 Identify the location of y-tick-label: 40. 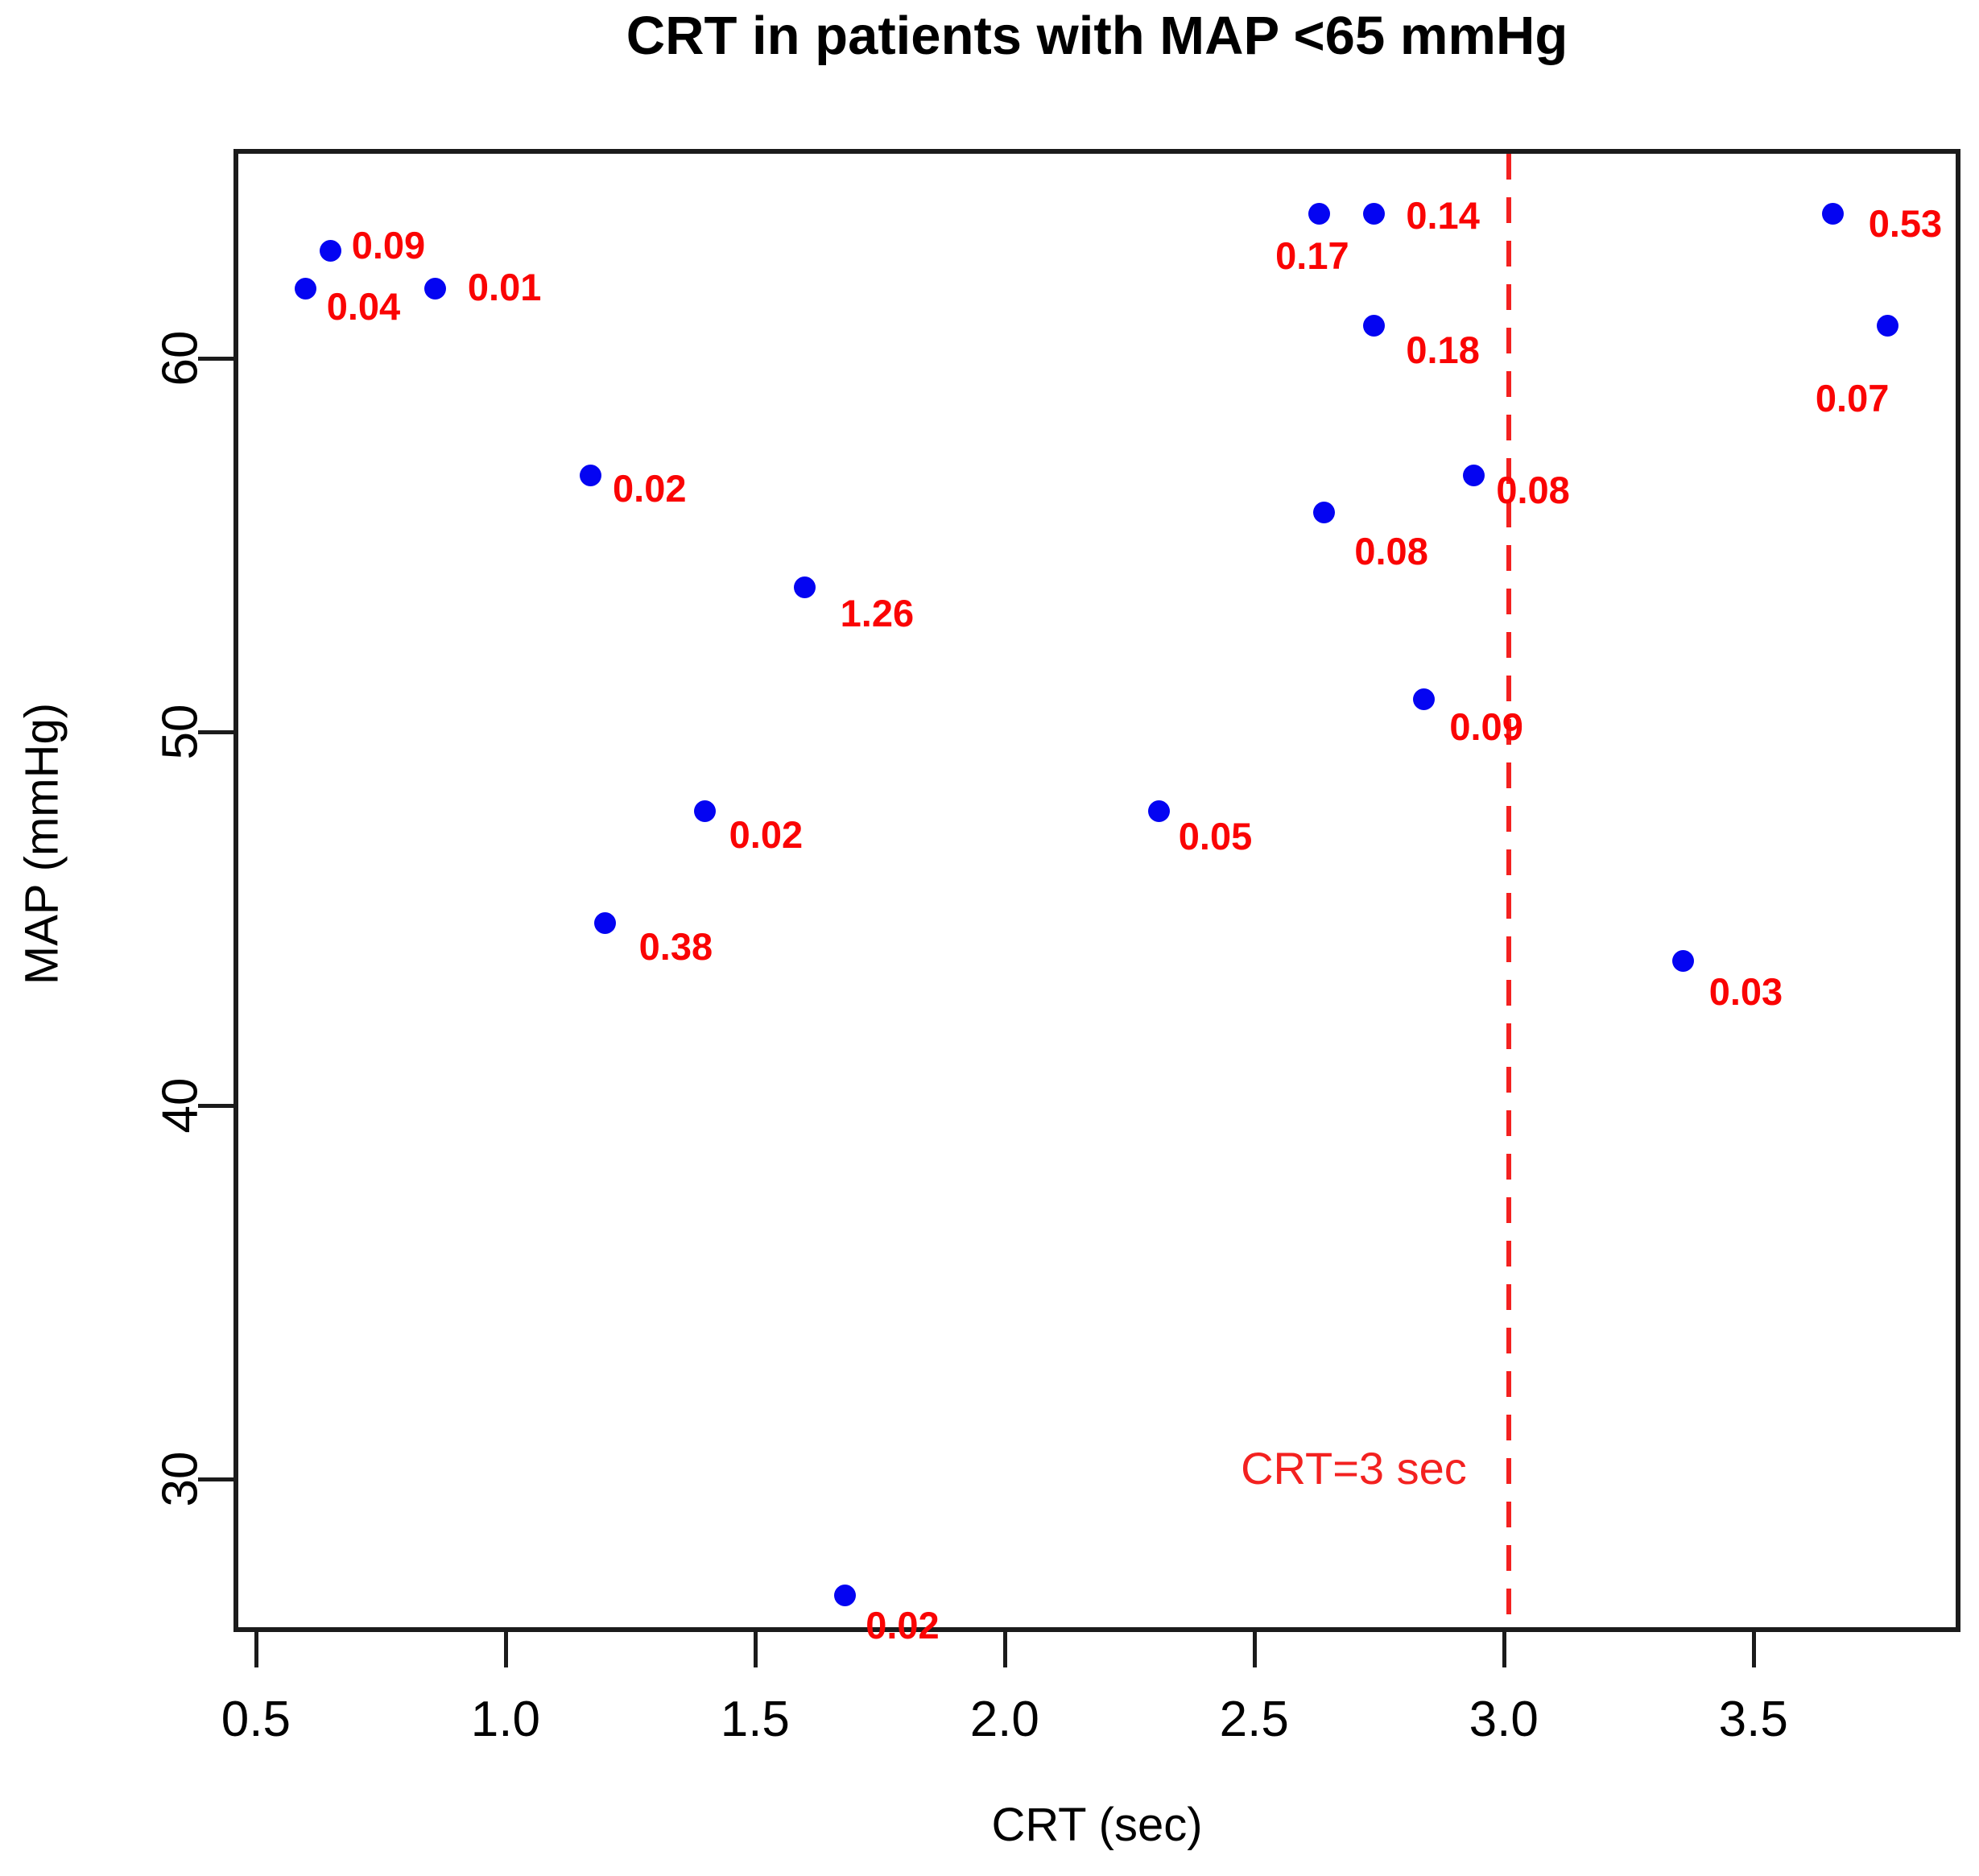
(180, 1105).